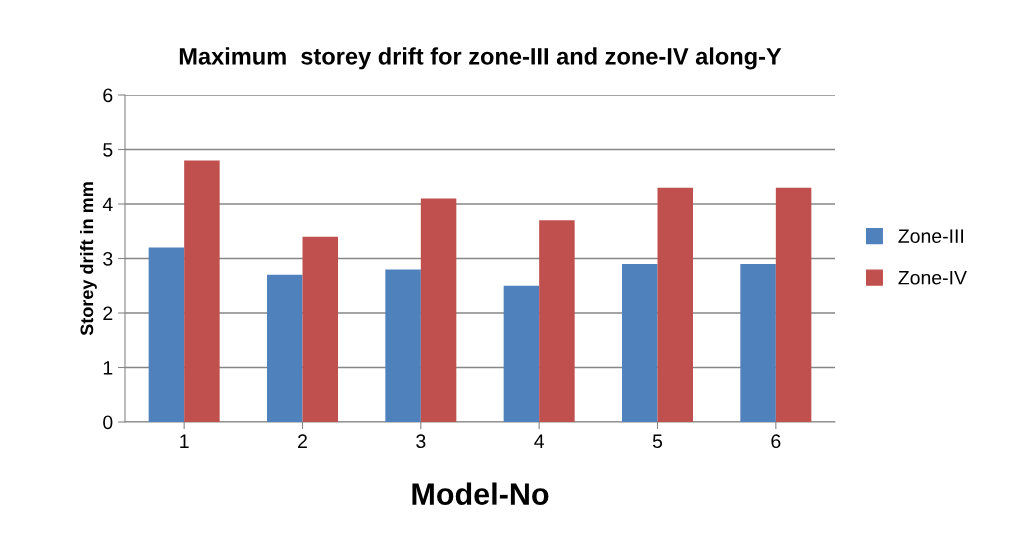  What do you see at coordinates (108, 313) in the screenshot?
I see `y-tick-label: 2` at bounding box center [108, 313].